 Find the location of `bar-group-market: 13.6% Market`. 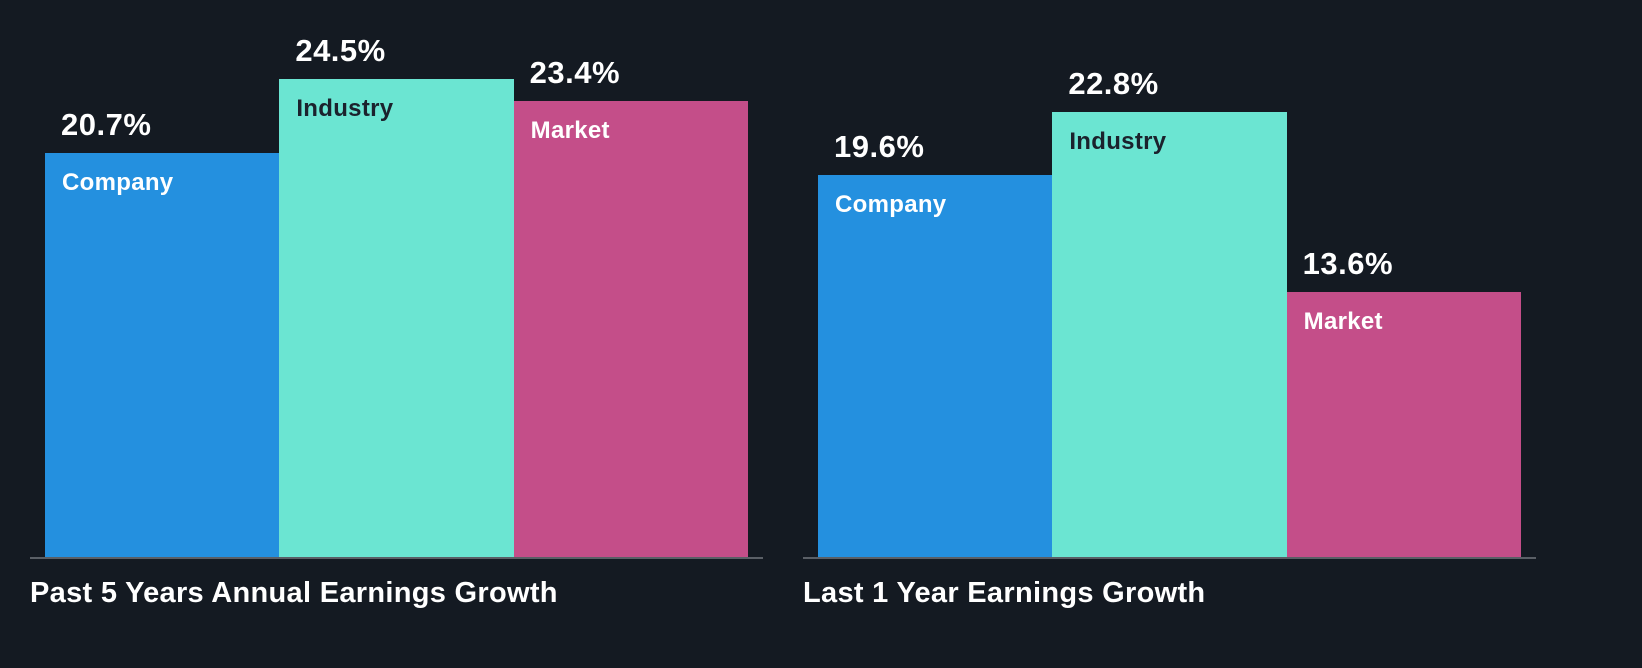

bar-group-market: 13.6% Market is located at coordinates (1403, 401).